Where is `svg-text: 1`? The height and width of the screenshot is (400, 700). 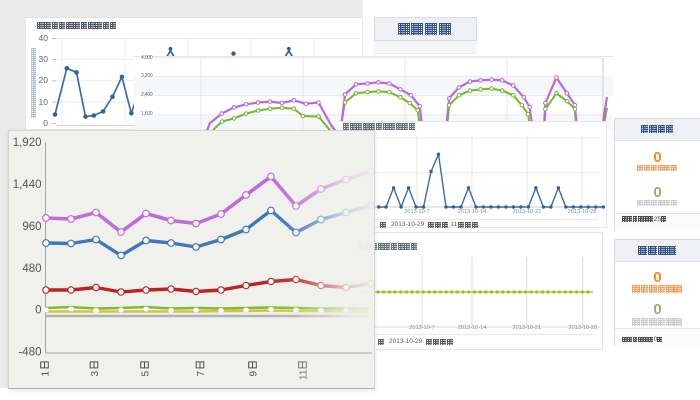
svg-text: 1 is located at coordinates (45, 373).